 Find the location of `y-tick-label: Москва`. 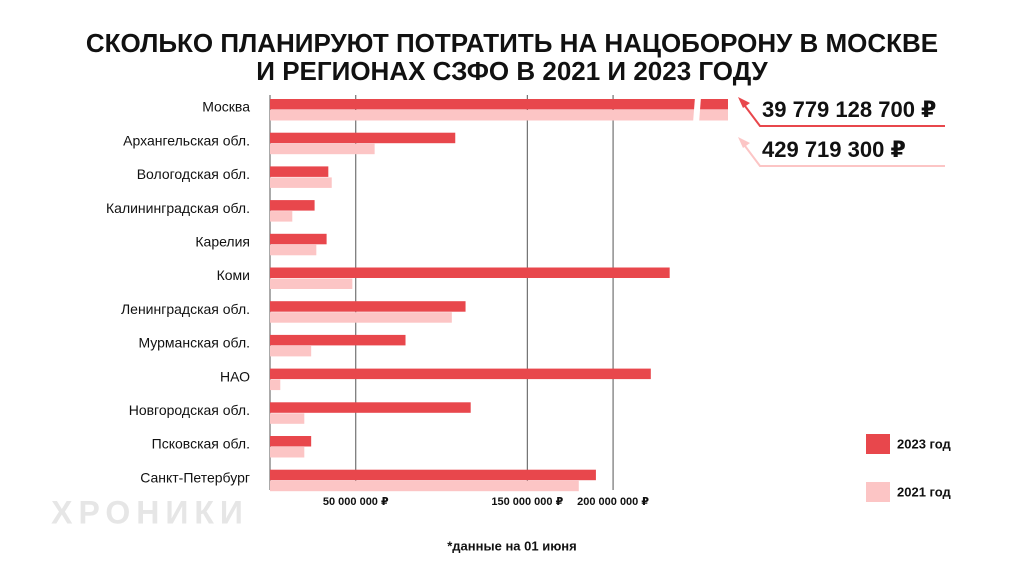

y-tick-label: Москва is located at coordinates (226, 107).